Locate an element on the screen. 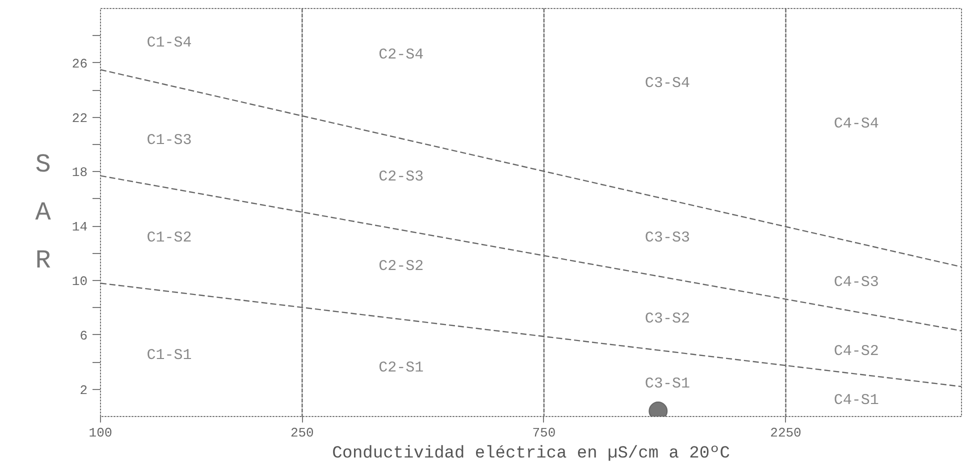  annotation: C2-S3 is located at coordinates (401, 177).